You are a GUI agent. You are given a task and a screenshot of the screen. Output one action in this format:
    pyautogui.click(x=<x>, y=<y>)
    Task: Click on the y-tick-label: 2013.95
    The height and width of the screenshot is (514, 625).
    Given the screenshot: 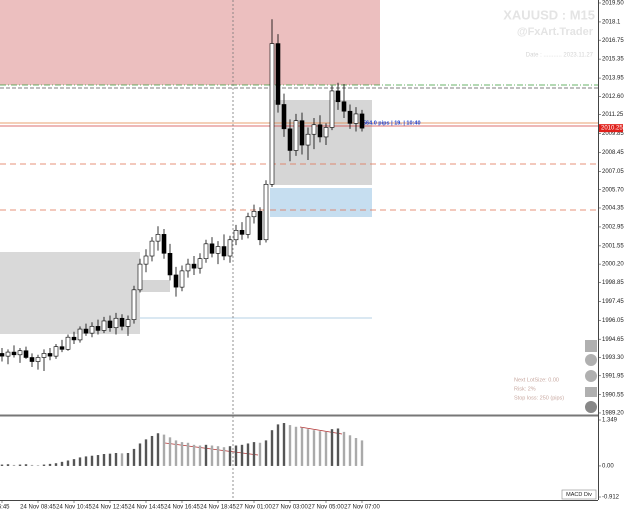 What is the action you would take?
    pyautogui.click(x=613, y=79)
    